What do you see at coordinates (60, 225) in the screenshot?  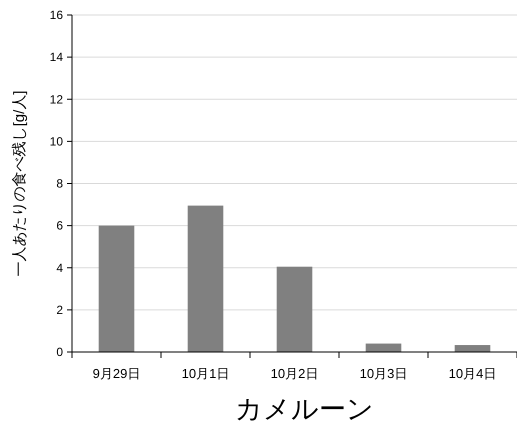 I see `y-tick-label: 6` at bounding box center [60, 225].